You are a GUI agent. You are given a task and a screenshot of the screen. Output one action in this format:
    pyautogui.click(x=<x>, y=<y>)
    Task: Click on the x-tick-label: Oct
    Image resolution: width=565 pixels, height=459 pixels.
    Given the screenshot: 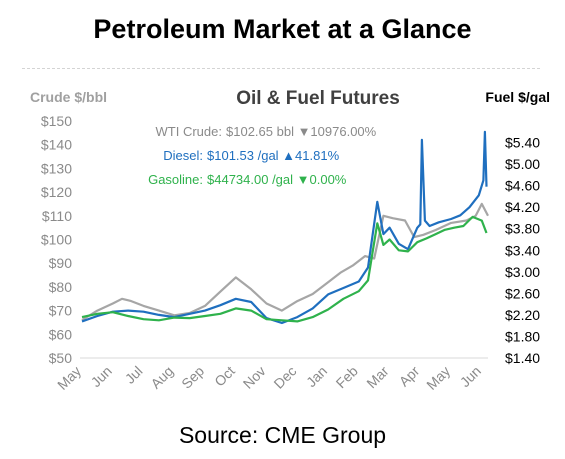 What is the action you would take?
    pyautogui.click(x=224, y=376)
    